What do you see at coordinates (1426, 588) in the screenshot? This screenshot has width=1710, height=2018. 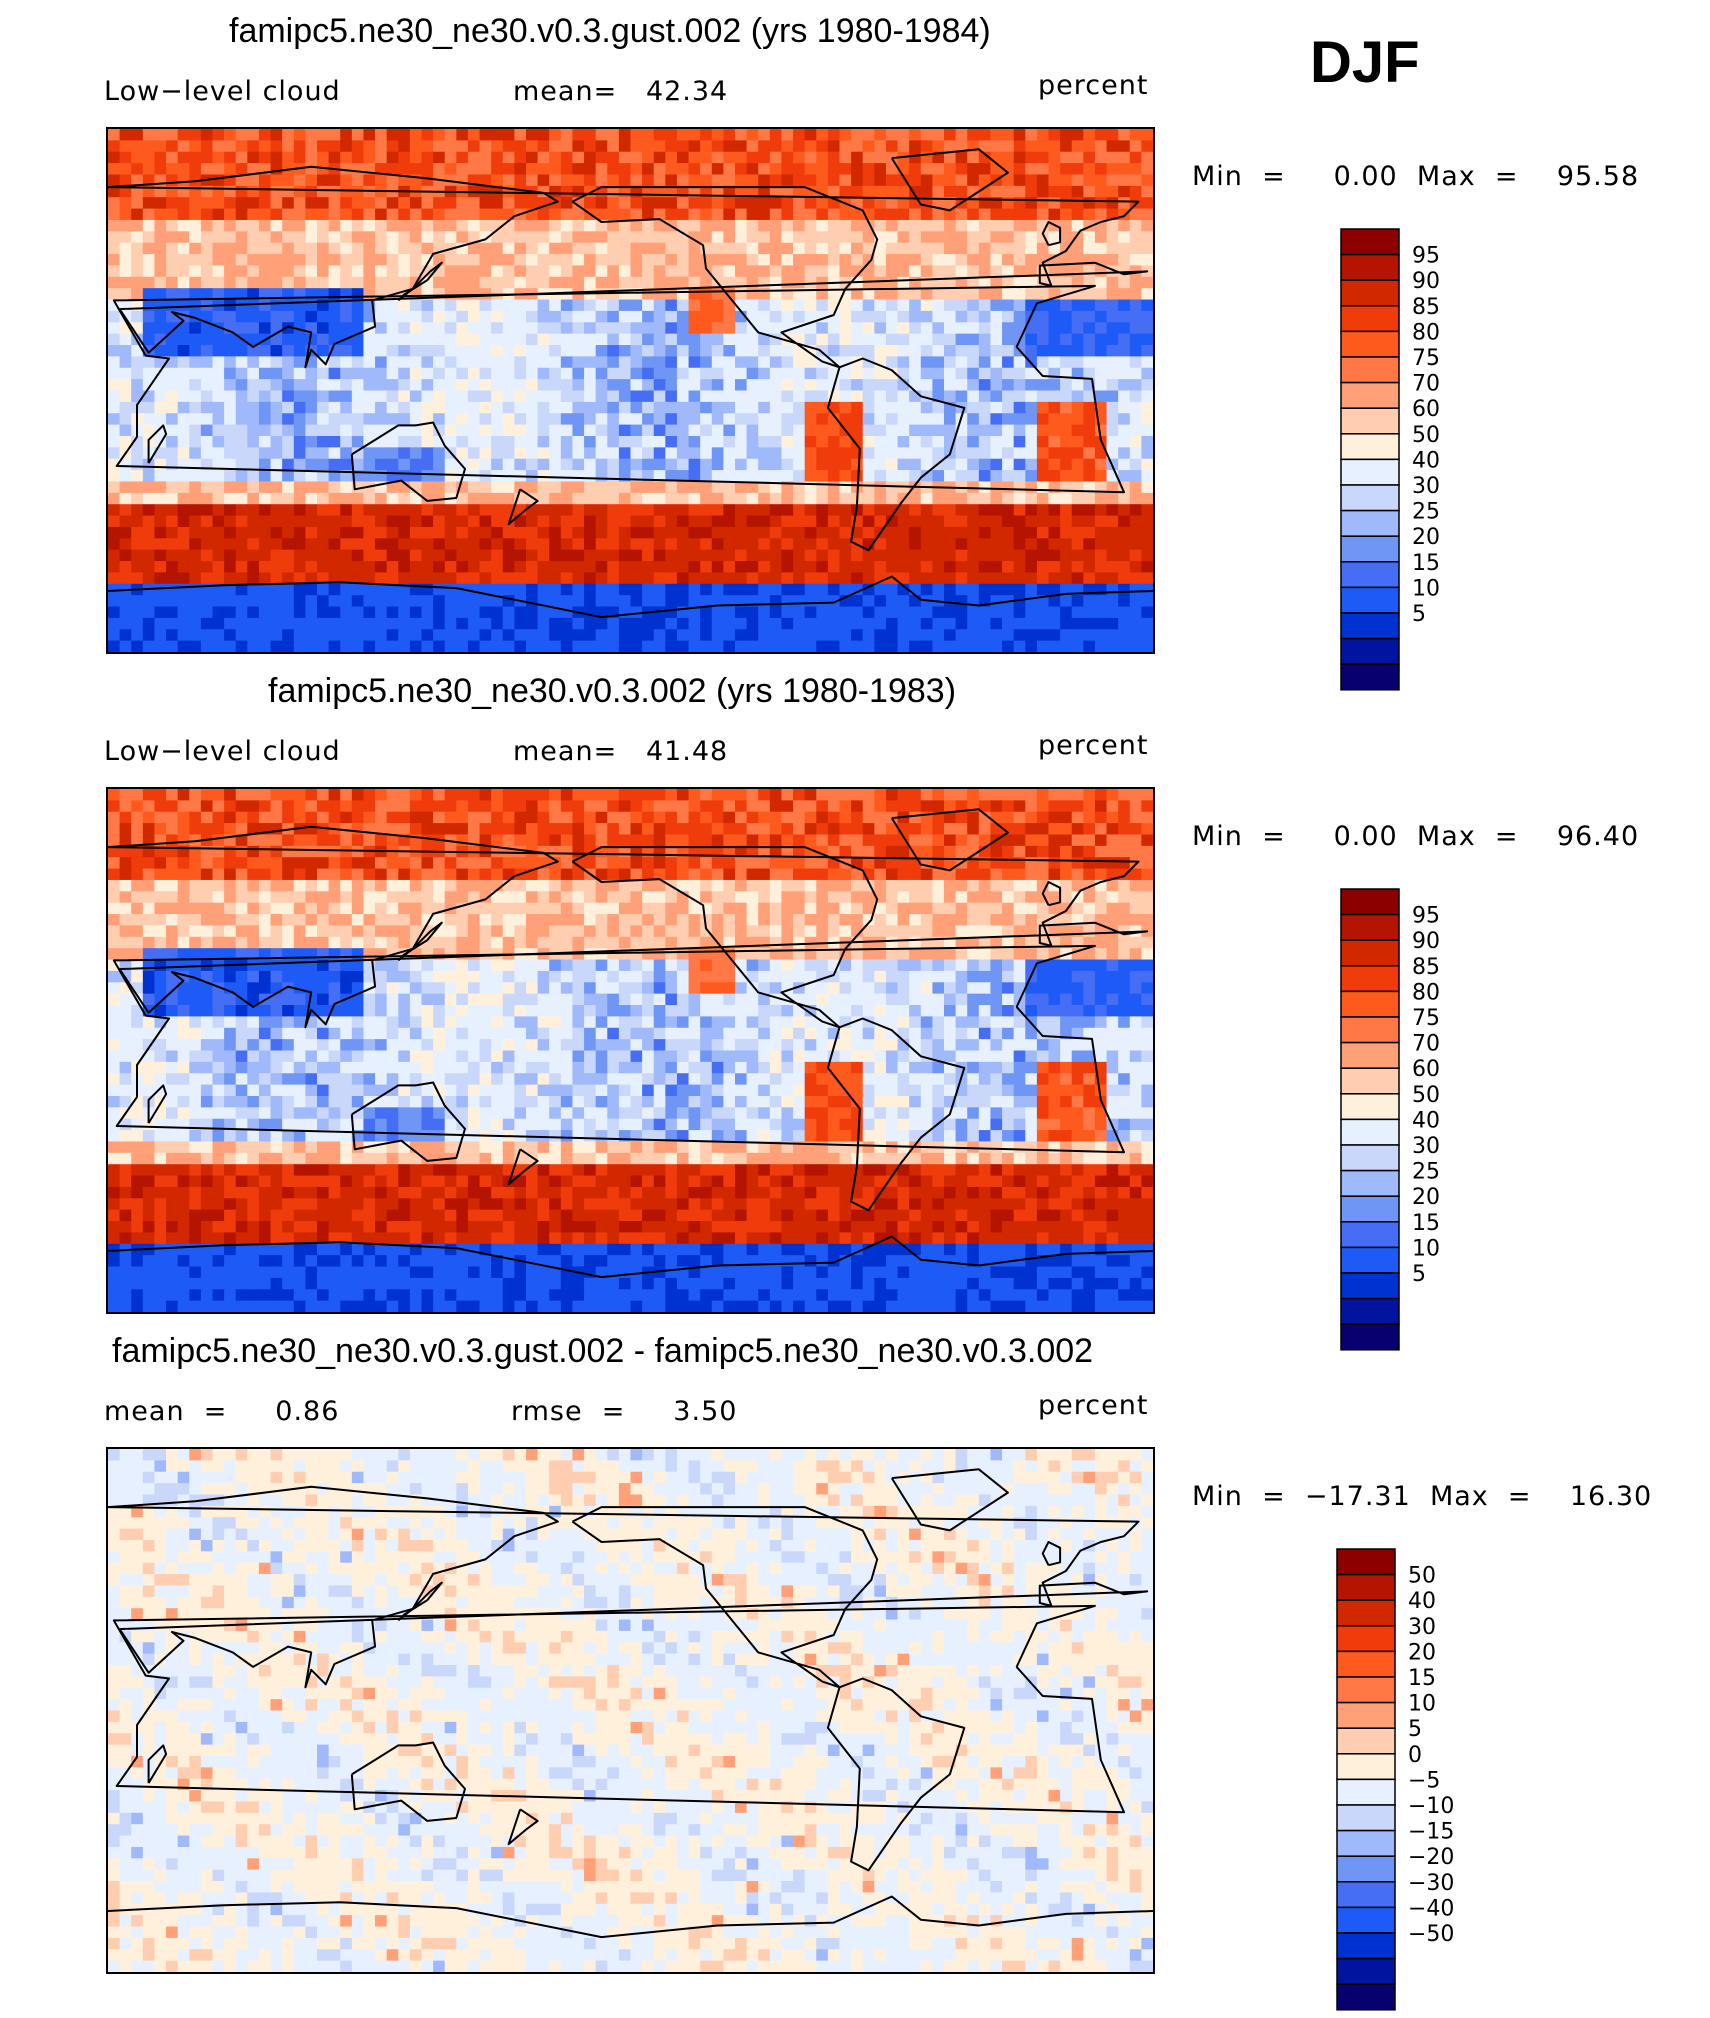 I see `colorbar-1-tick-label: 10` at bounding box center [1426, 588].